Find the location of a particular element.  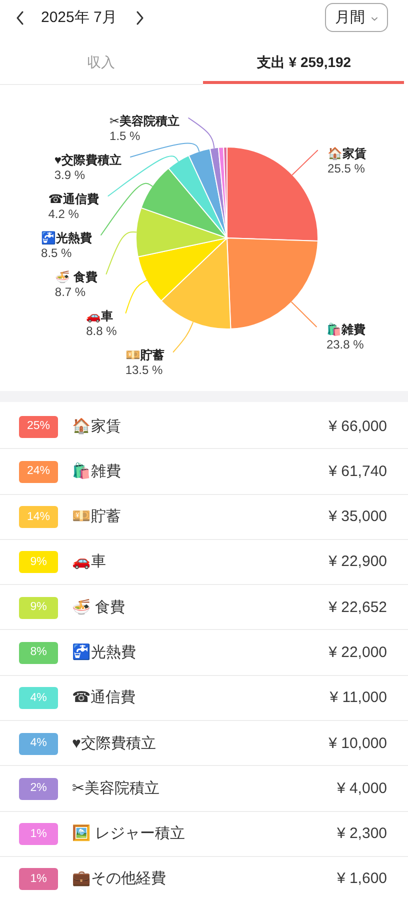

category-label: 🍜 食費 is located at coordinates (99, 608).